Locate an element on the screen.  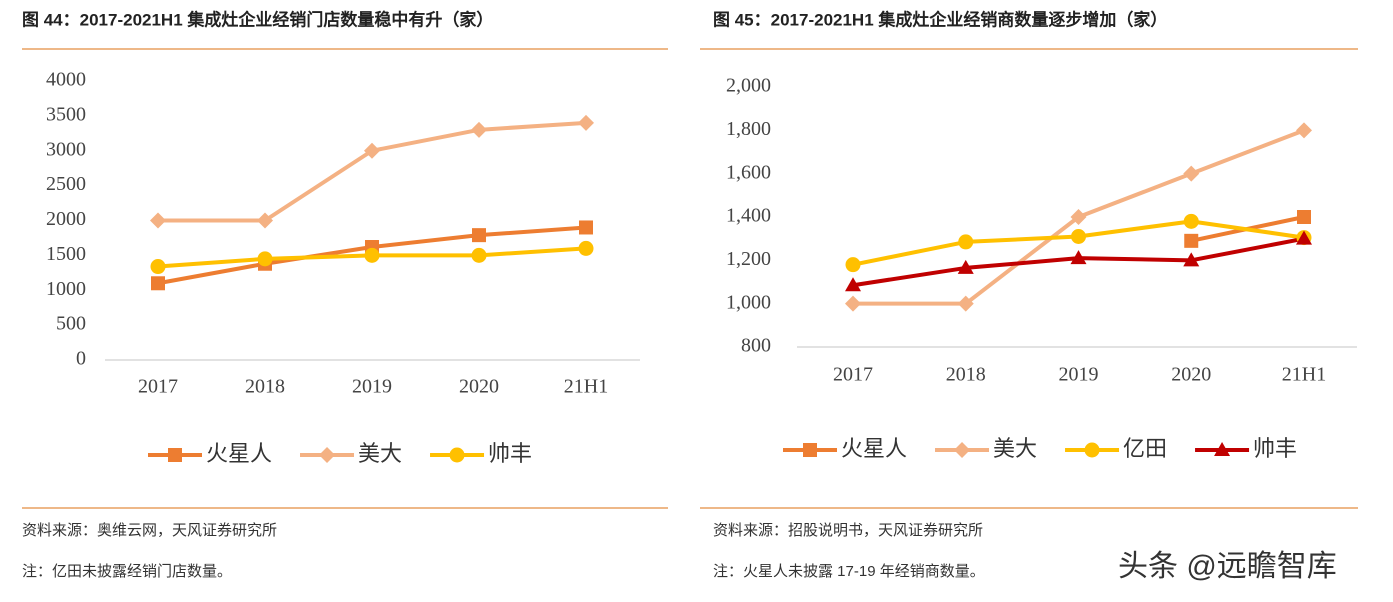
y-tick-label: 2000 is located at coordinates (66, 219).